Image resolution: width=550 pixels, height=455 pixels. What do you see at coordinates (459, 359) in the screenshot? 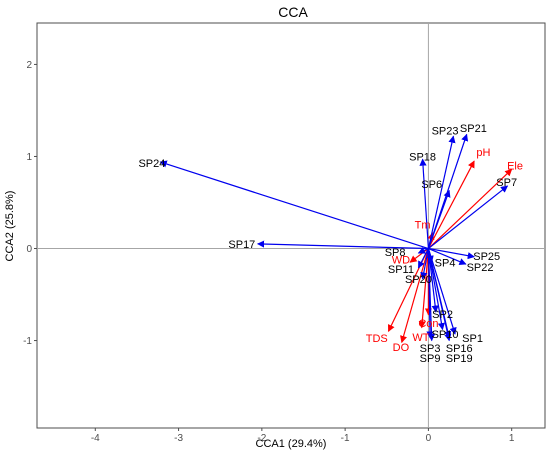
I see `species-label-sp19: SP19` at bounding box center [459, 359].